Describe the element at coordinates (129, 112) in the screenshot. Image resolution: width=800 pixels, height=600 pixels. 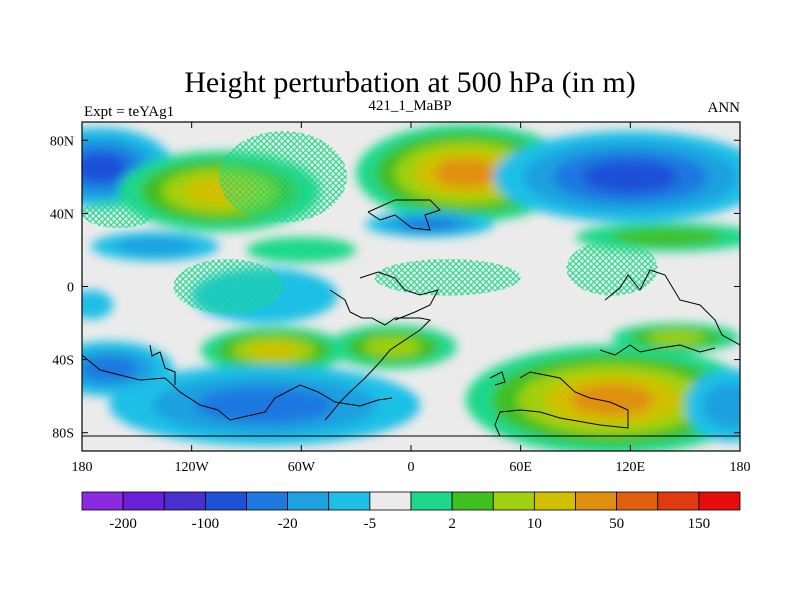
I see `experiment-label: Expt = teYAg1` at that location.